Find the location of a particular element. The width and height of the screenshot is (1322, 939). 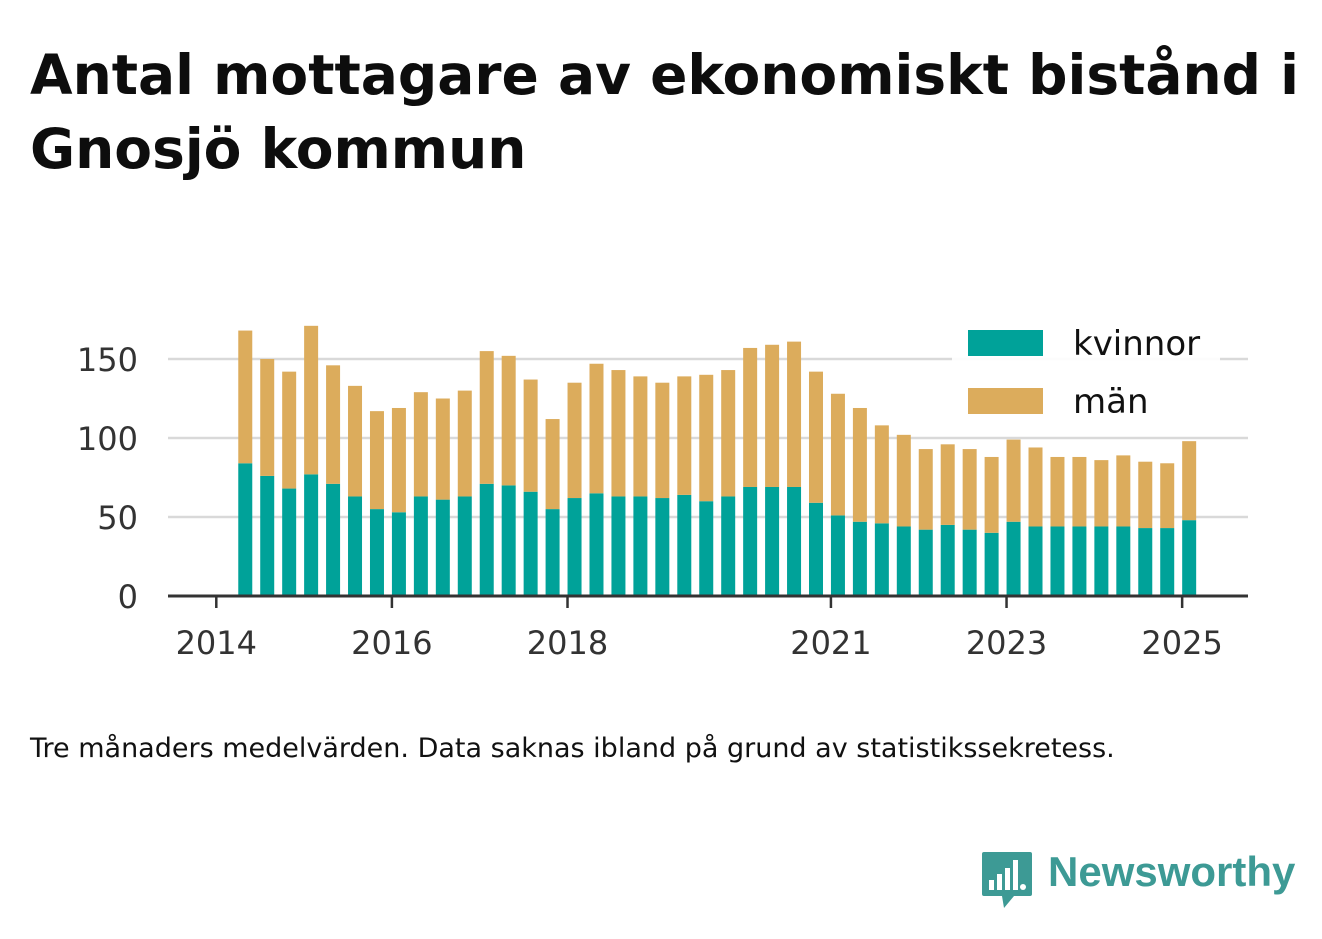

legend-label: män is located at coordinates (1111, 402).